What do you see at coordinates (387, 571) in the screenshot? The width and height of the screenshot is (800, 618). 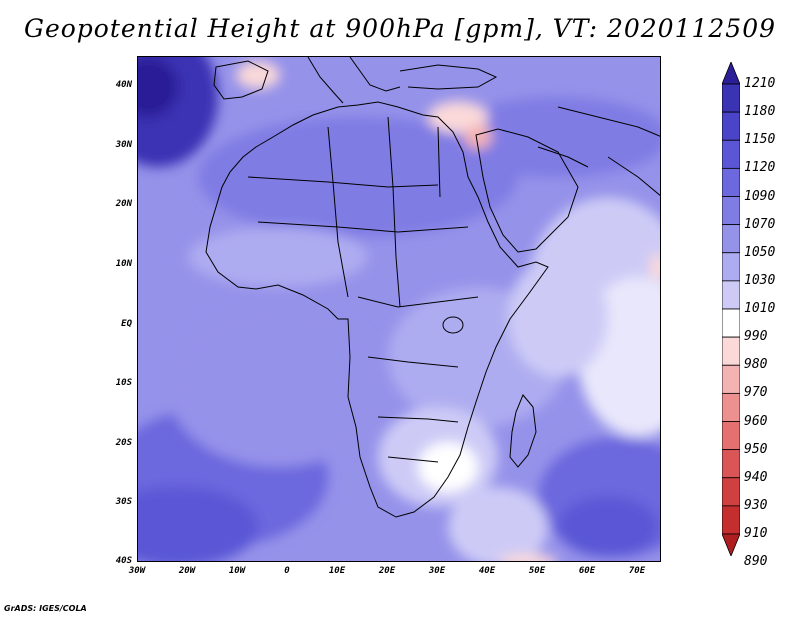 I see `lon-label: 20E` at bounding box center [387, 571].